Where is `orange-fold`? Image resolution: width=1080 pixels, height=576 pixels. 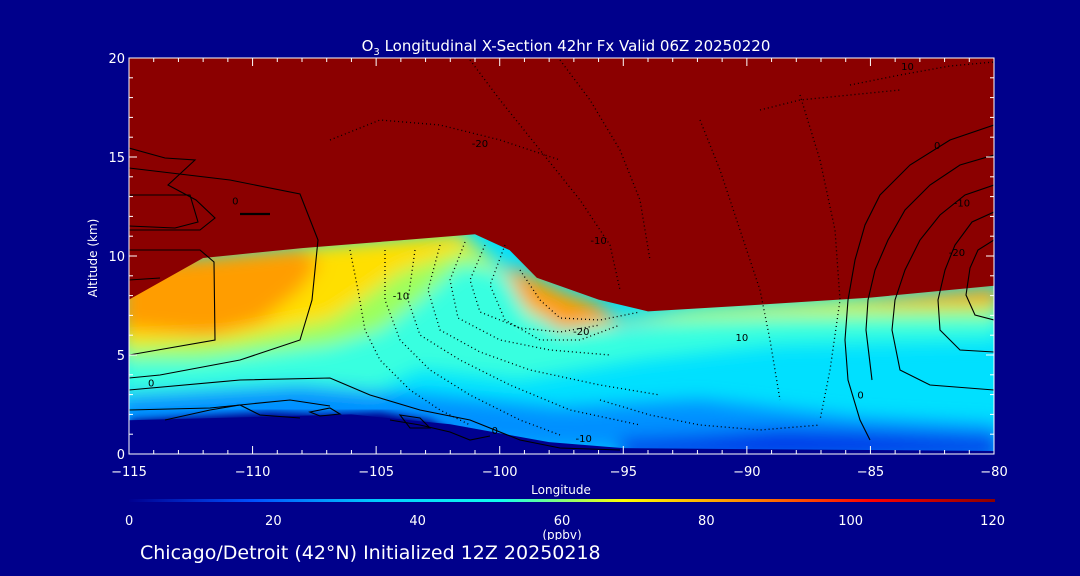
orange-fold is located at coordinates (562, 297).